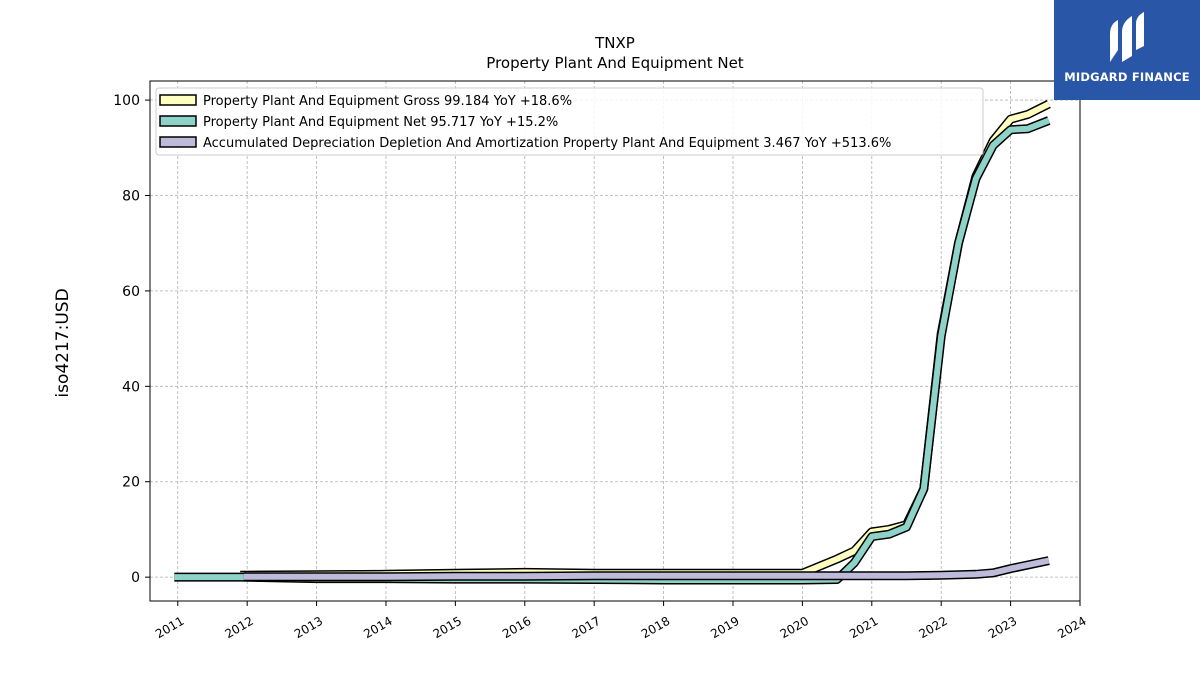 Image resolution: width=1200 pixels, height=675 pixels. I want to click on x-tick-label: 2019, so click(724, 627).